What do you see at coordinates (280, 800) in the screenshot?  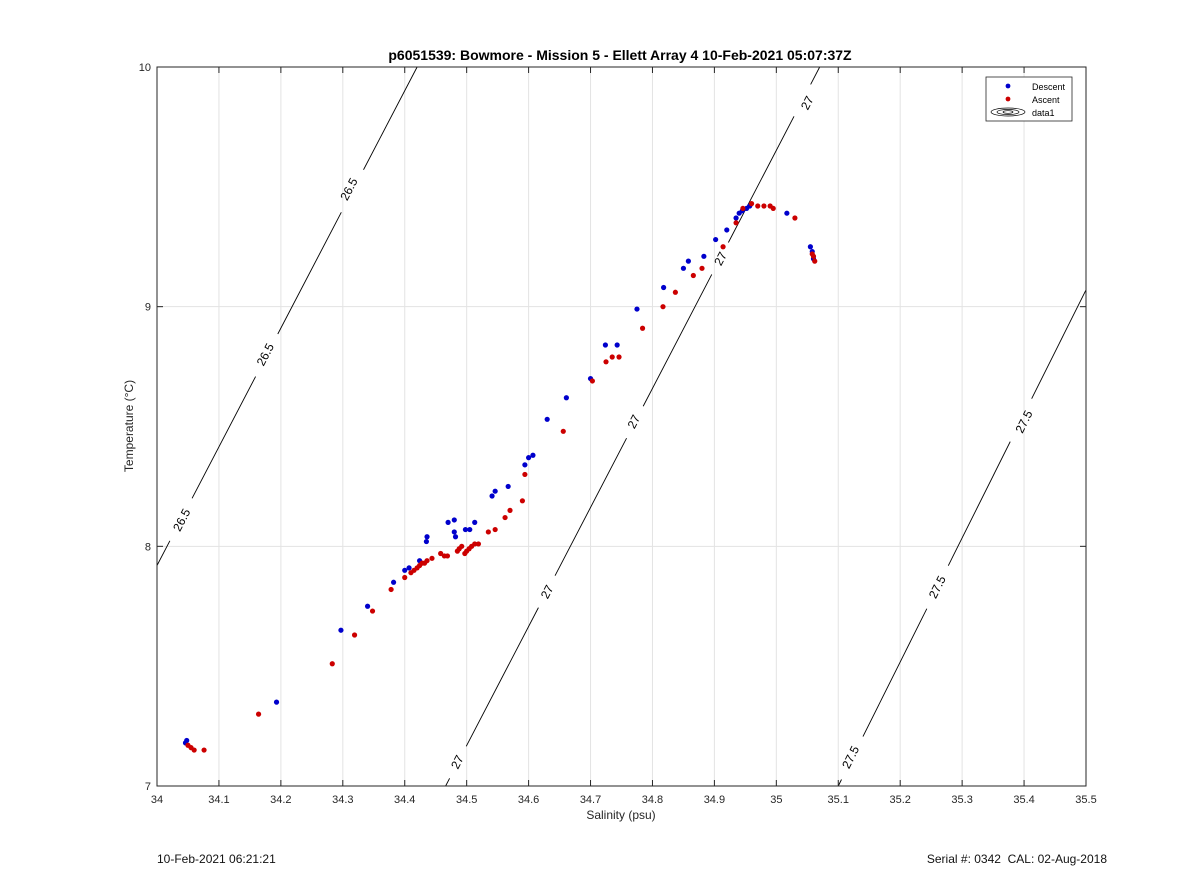 I see `x-tick-label: 34.2` at bounding box center [280, 800].